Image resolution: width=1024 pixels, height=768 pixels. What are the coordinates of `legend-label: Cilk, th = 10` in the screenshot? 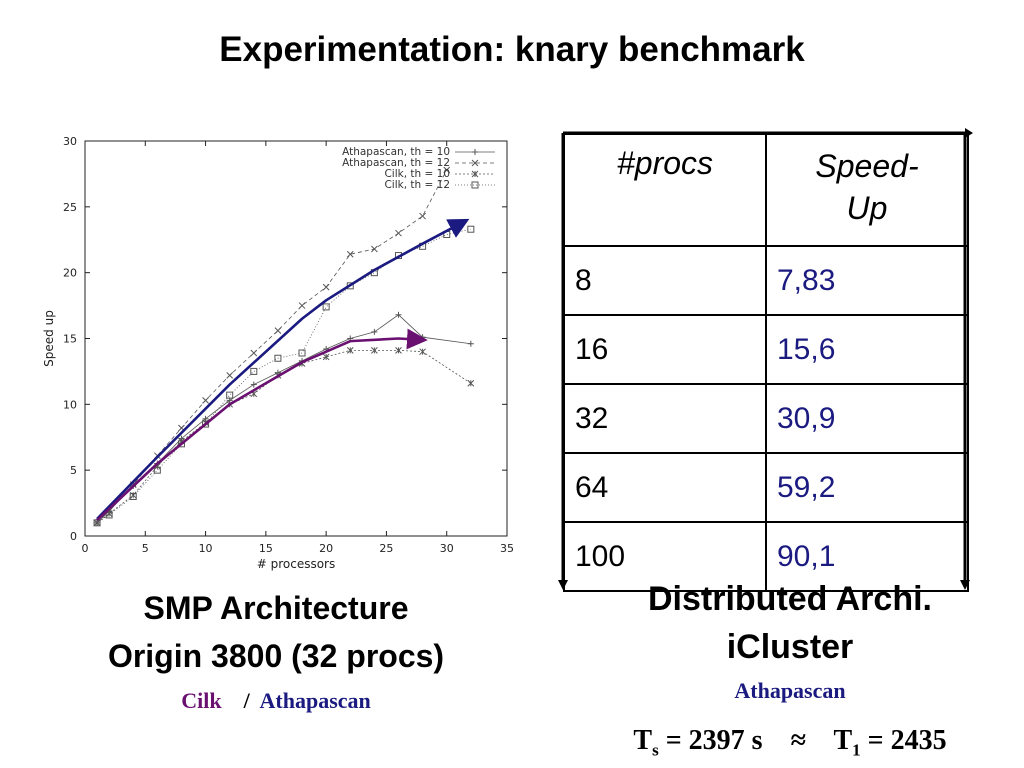 It's located at (417, 174).